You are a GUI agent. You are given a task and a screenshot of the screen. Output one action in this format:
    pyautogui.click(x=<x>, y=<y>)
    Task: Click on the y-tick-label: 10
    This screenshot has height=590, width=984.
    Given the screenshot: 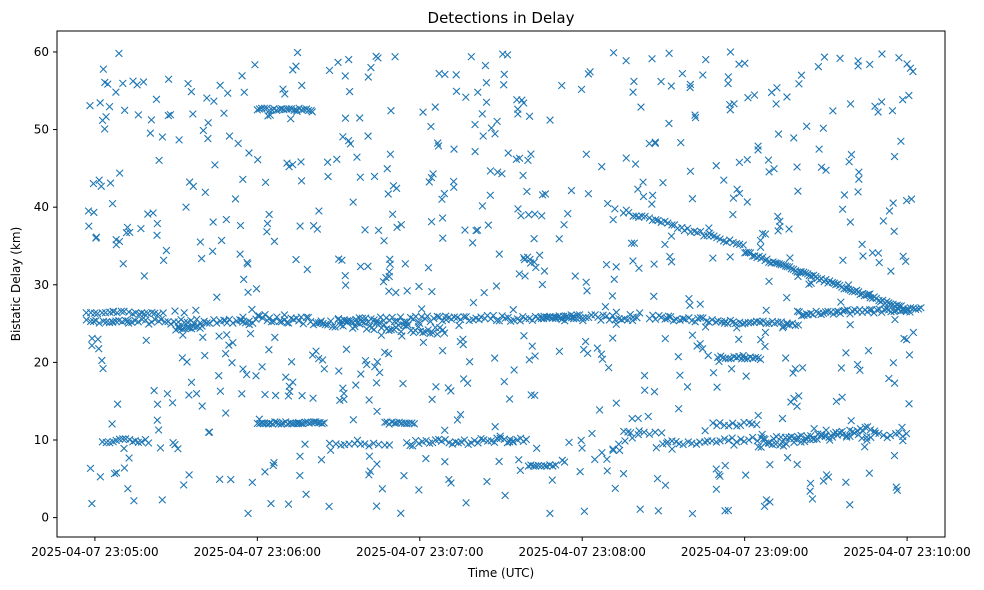 What is the action you would take?
    pyautogui.click(x=41, y=440)
    